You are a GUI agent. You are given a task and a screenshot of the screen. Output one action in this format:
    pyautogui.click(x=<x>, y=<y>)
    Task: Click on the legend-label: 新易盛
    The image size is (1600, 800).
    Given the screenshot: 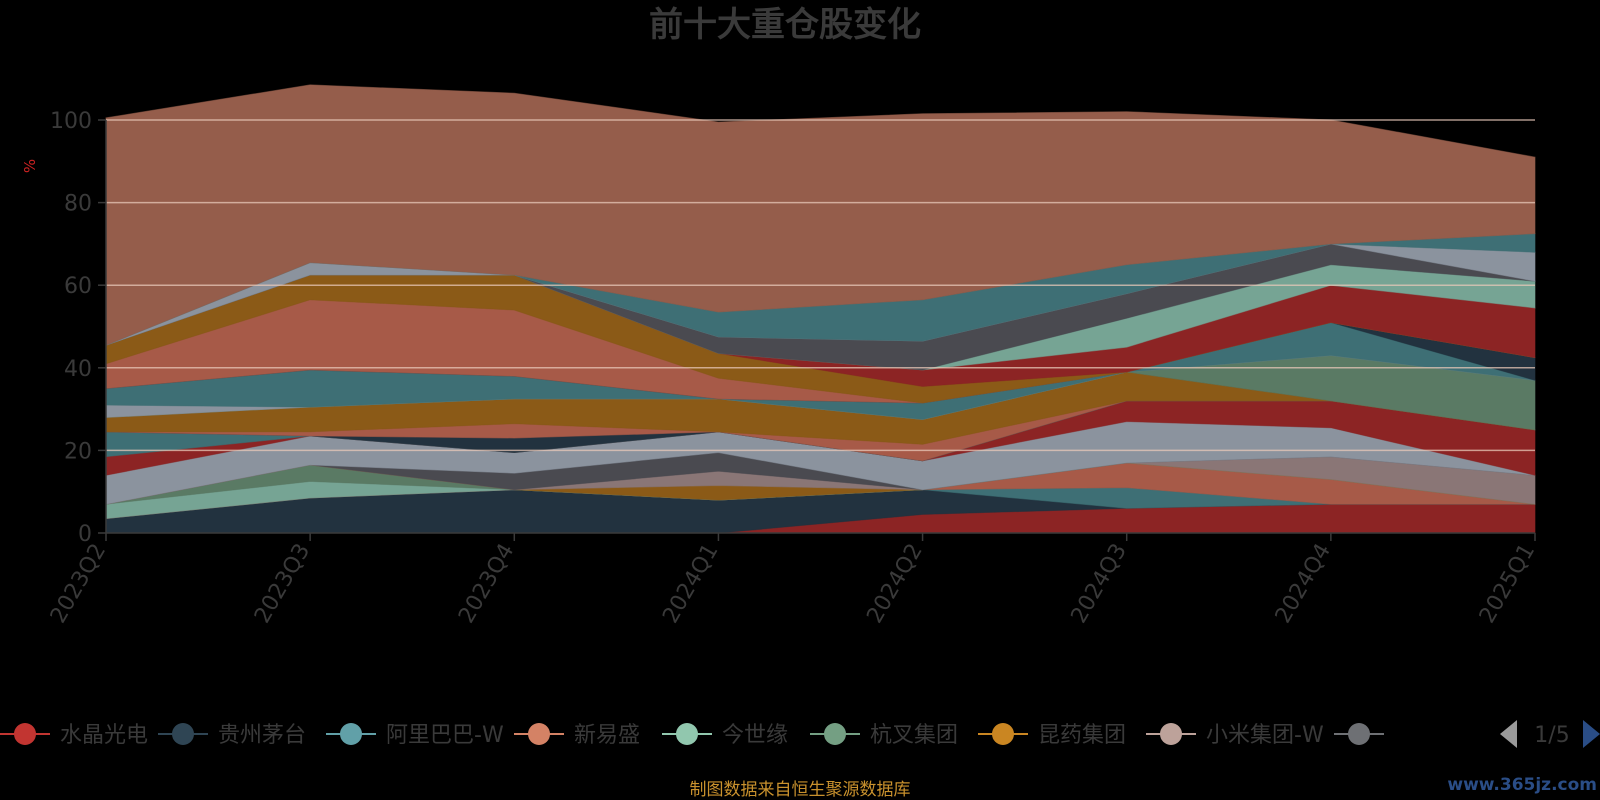 What is the action you would take?
    pyautogui.click(x=607, y=735)
    